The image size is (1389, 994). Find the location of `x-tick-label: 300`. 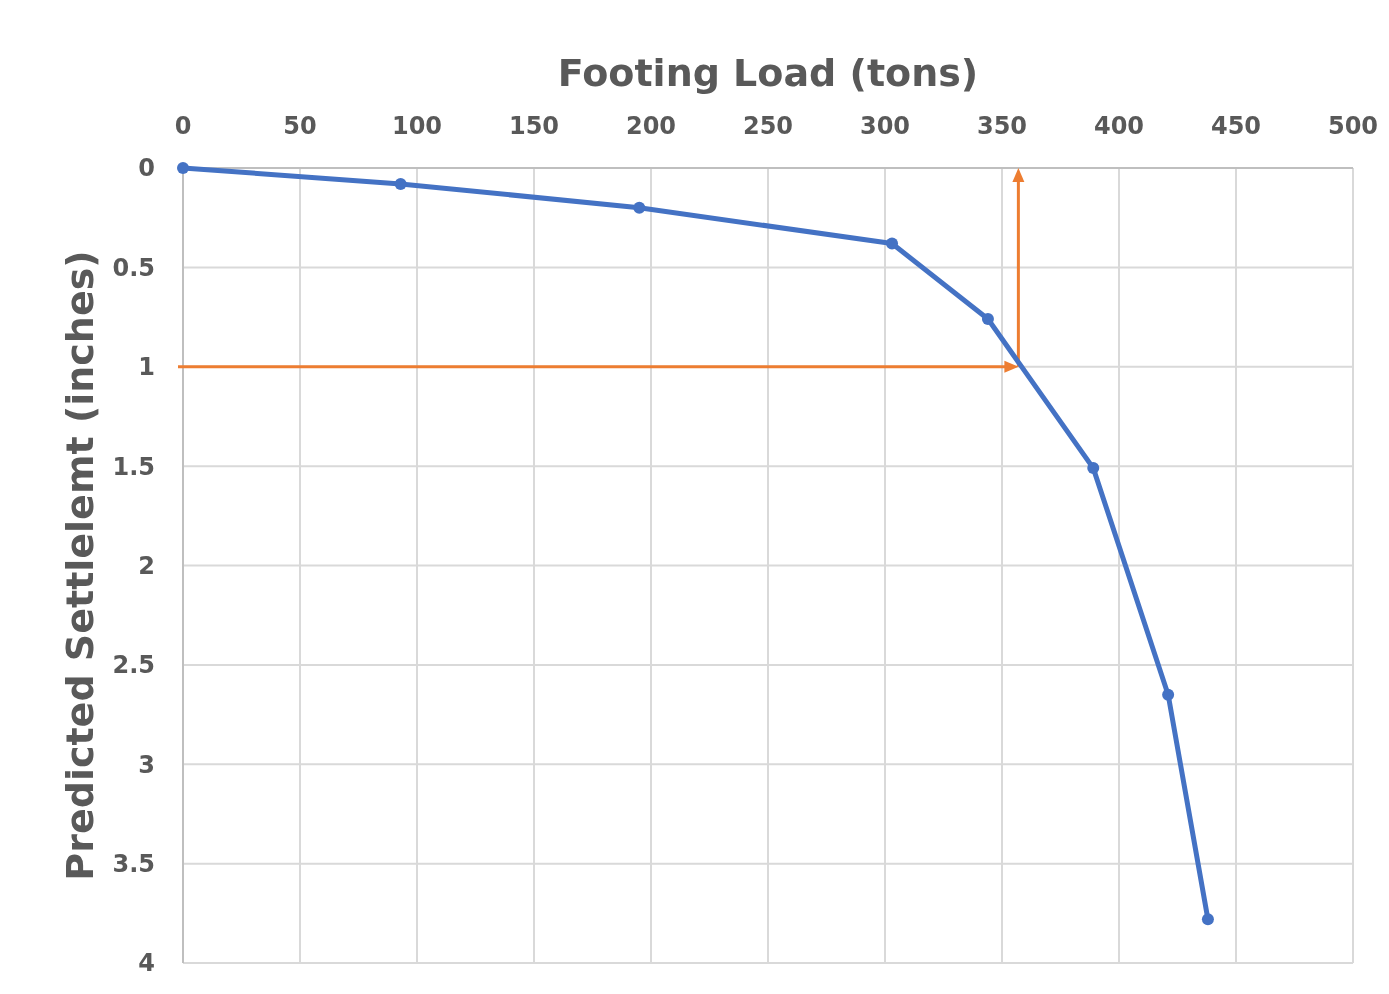

x-tick-label: 300 is located at coordinates (885, 126).